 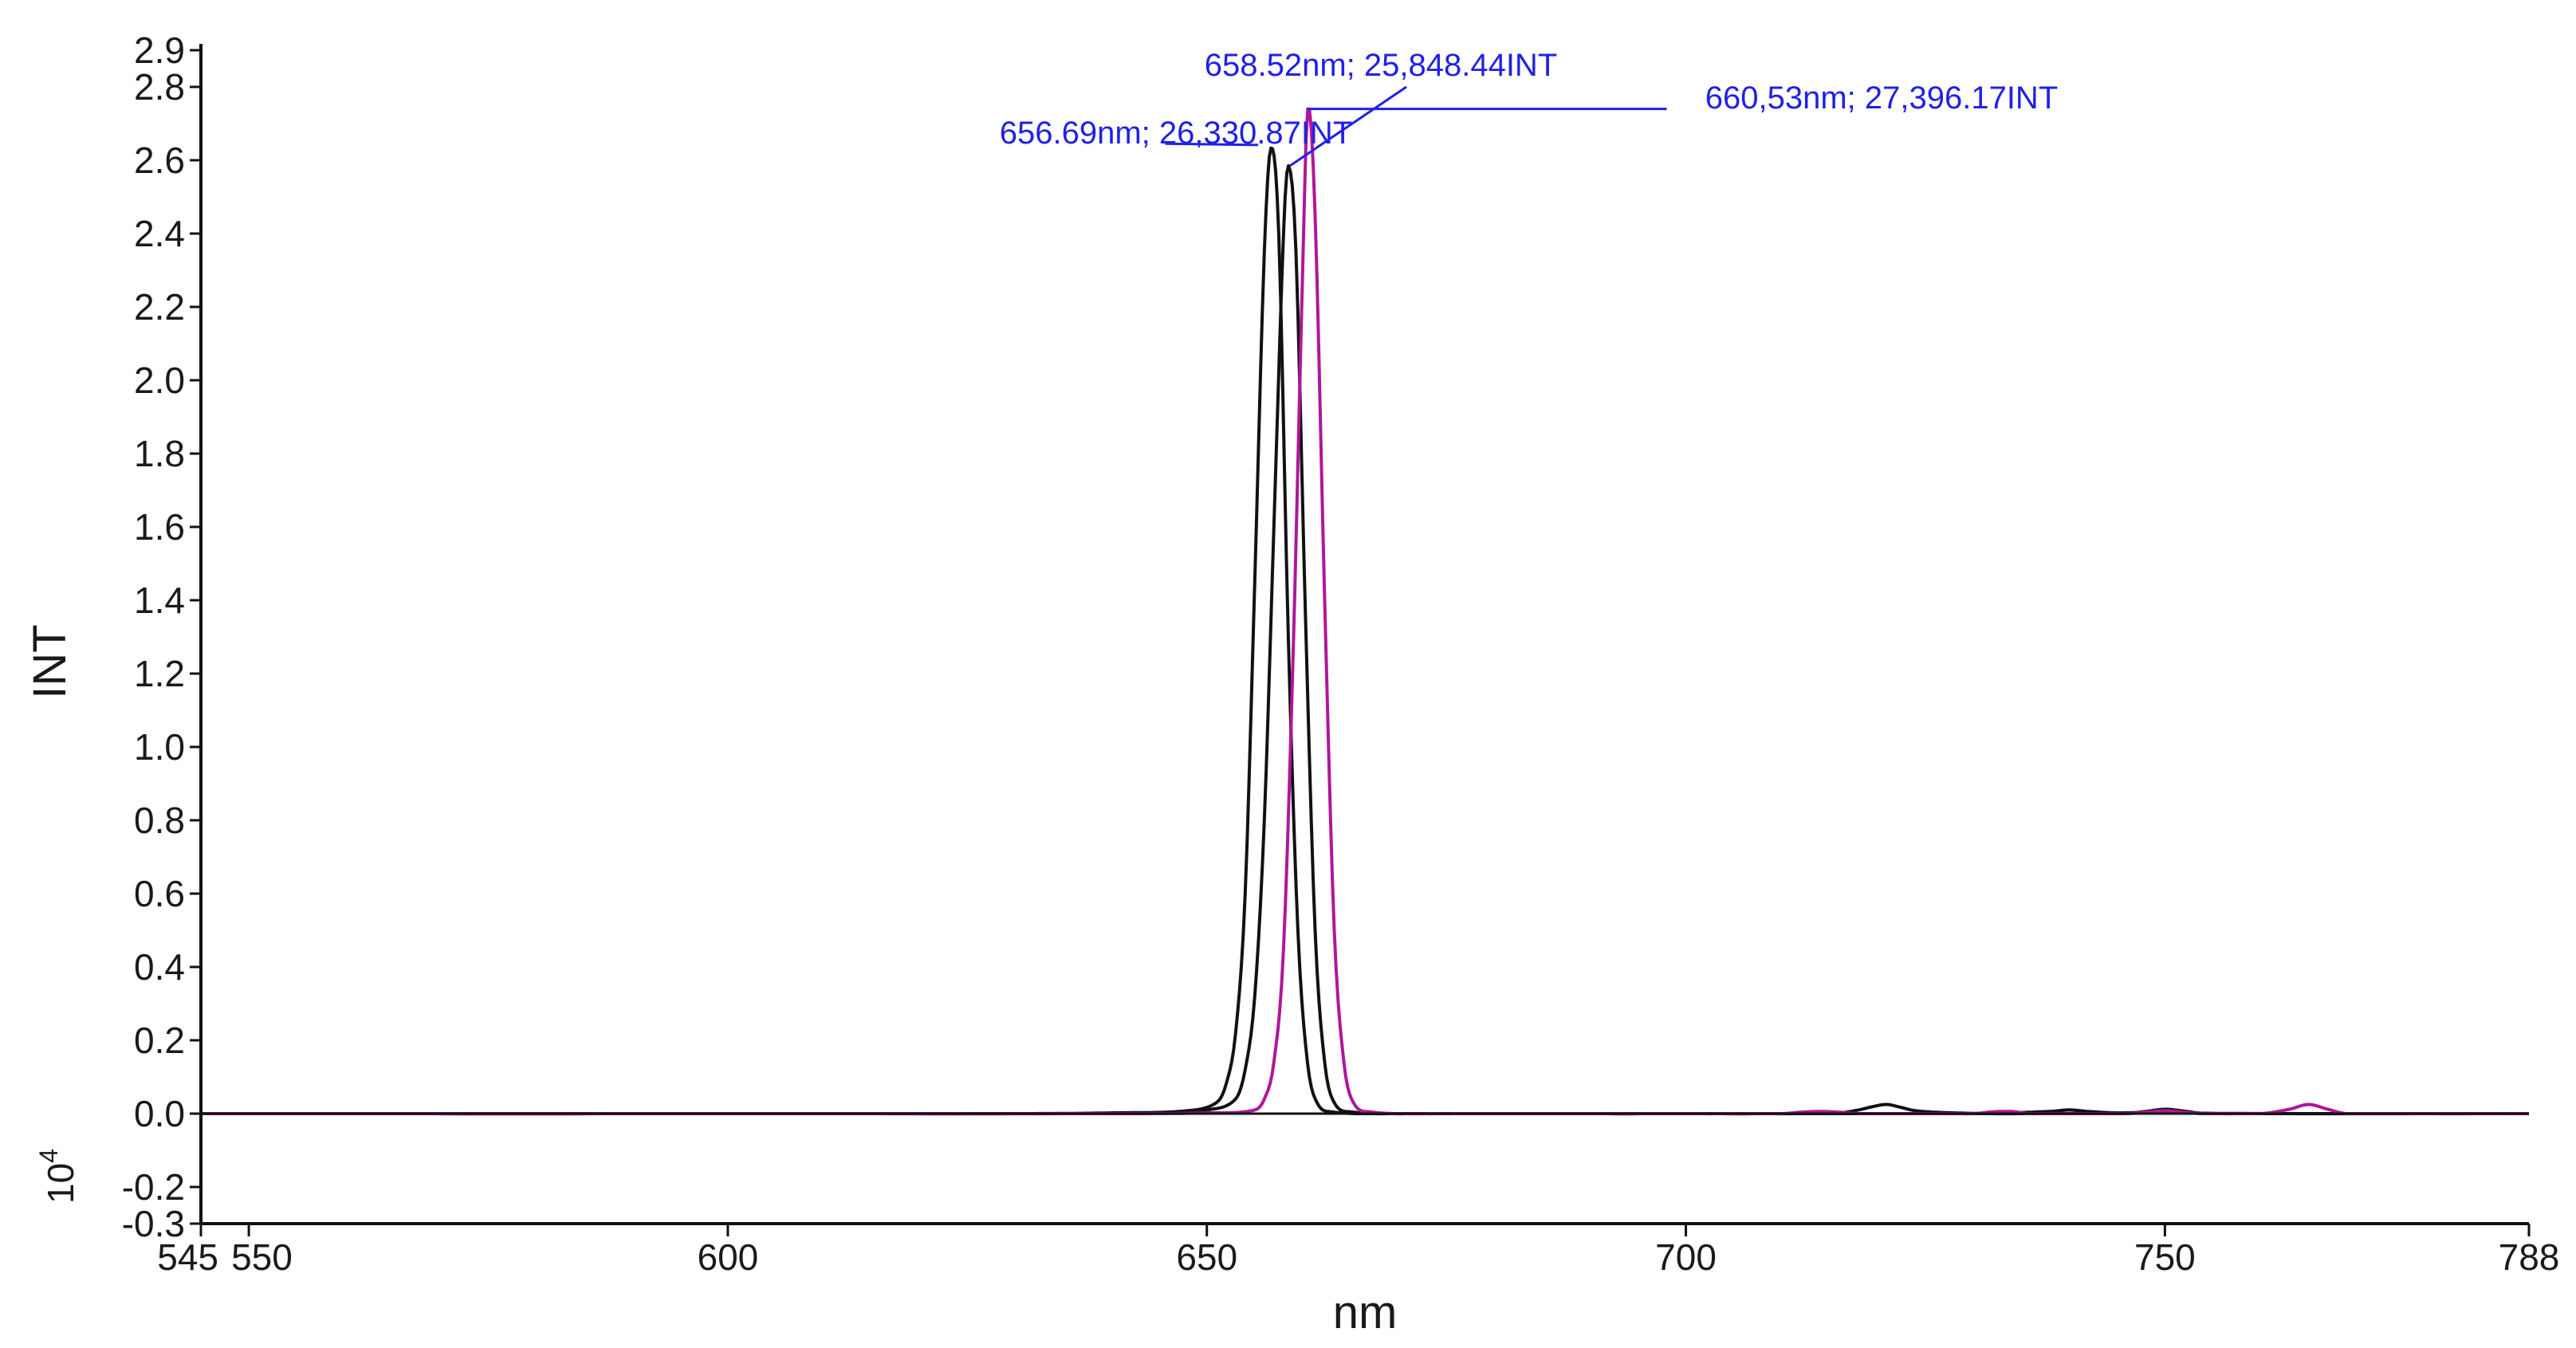 I want to click on y-tick-label: 0.8, so click(x=160, y=820).